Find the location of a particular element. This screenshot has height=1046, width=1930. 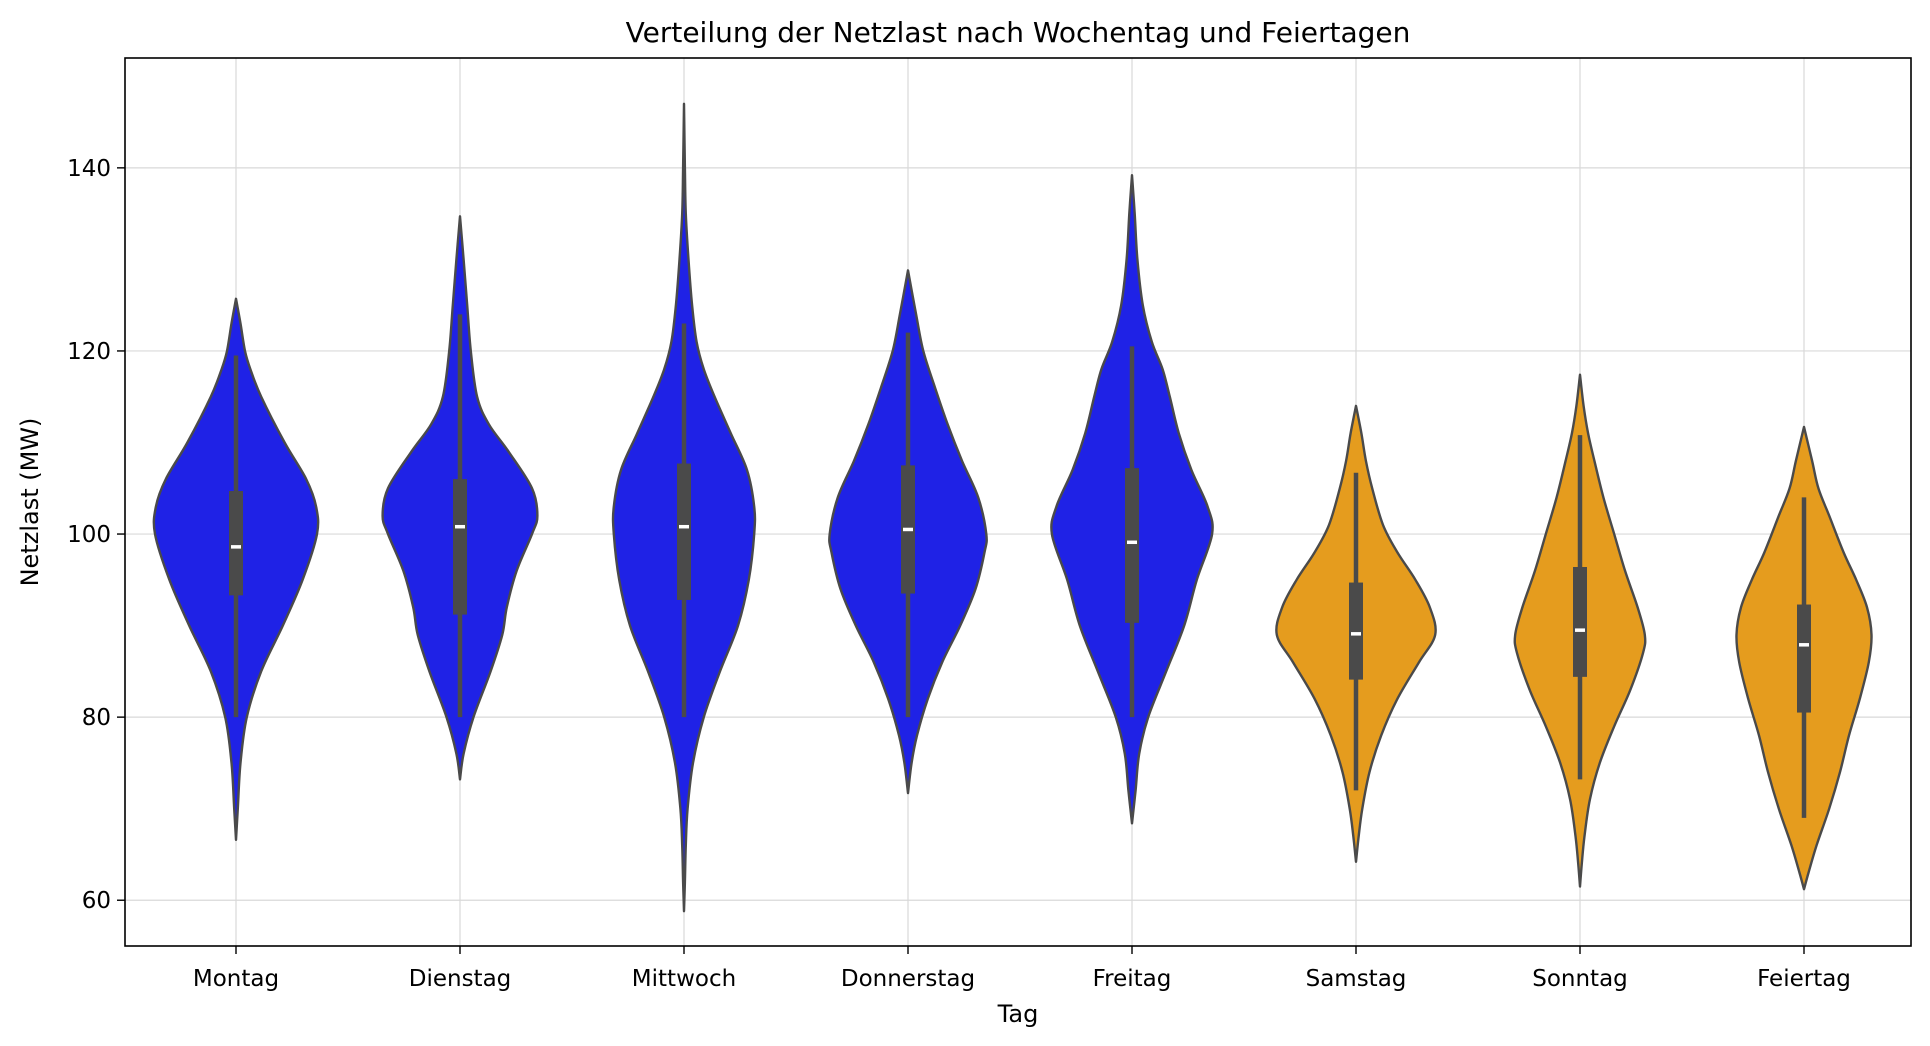

iqr-box-Montag is located at coordinates (236, 543).